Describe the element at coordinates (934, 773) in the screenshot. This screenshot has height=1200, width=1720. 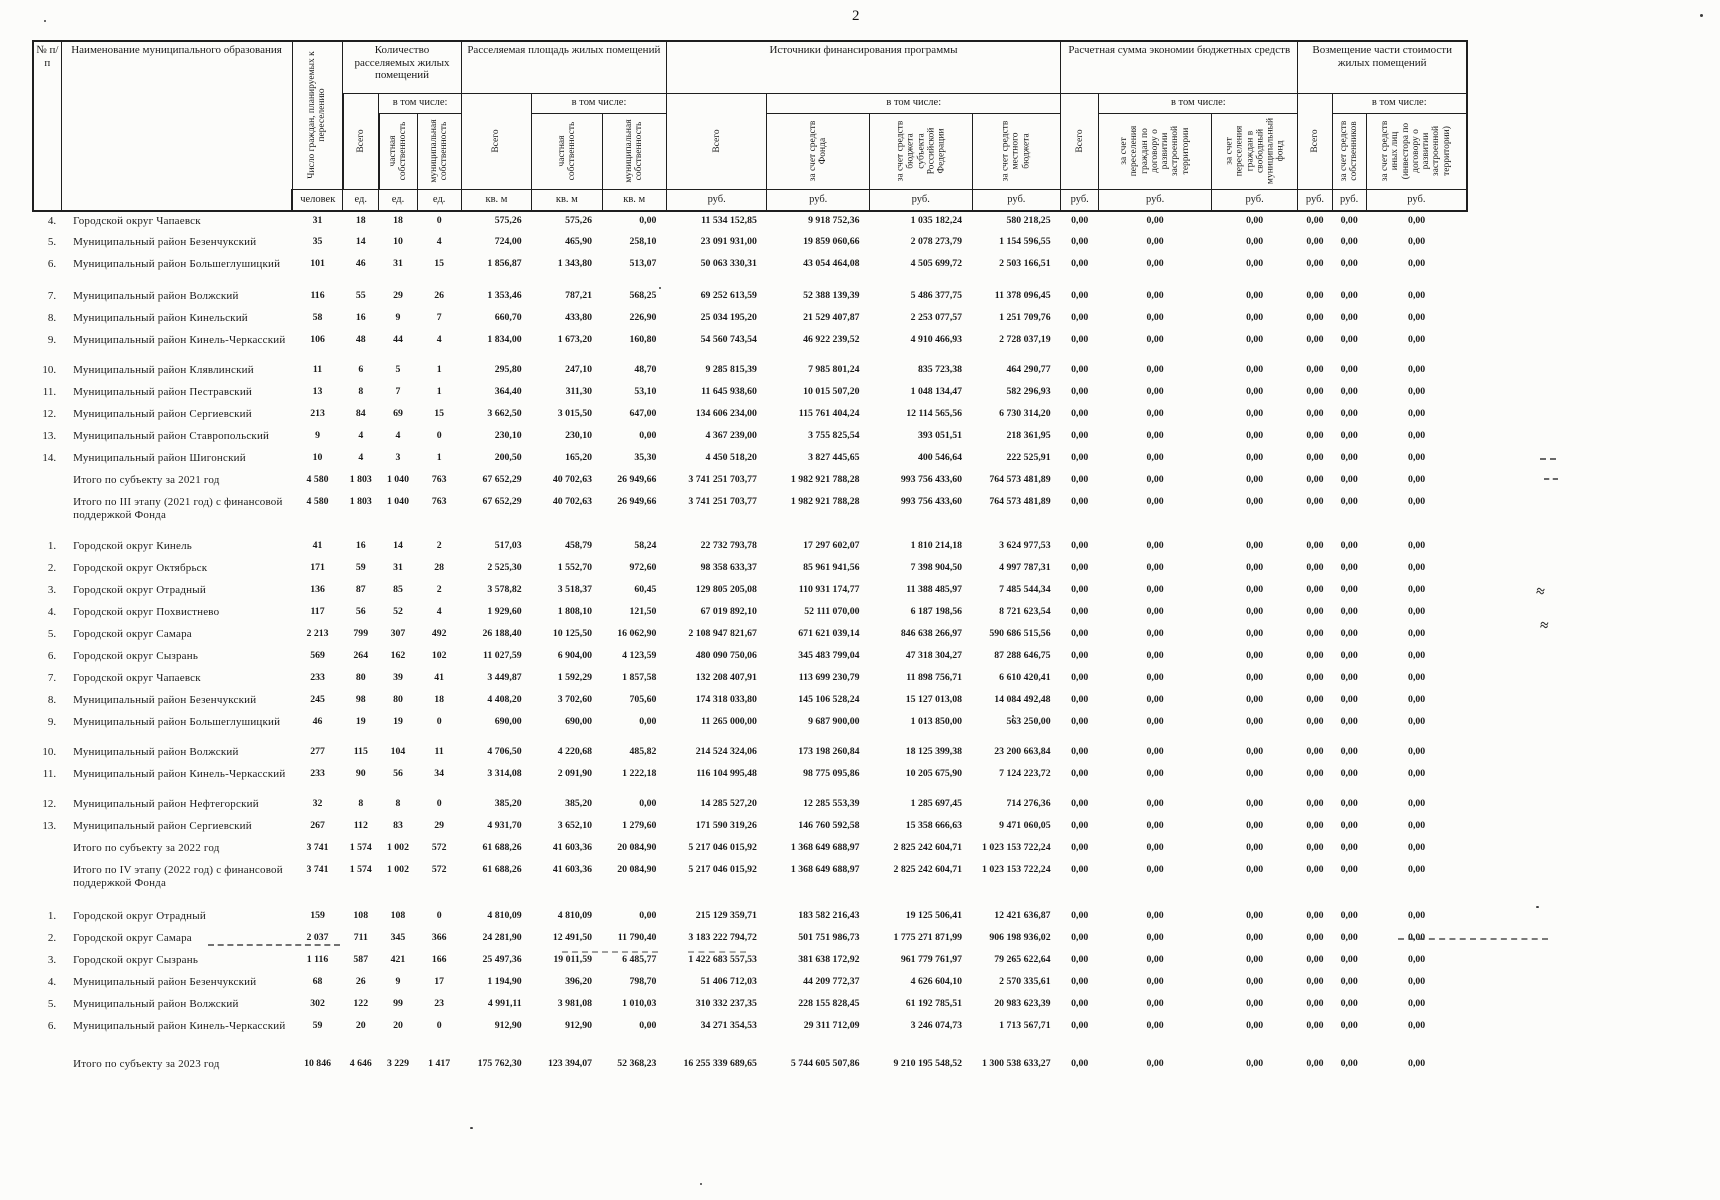
I see `value-cell: 10 205 675,90` at that location.